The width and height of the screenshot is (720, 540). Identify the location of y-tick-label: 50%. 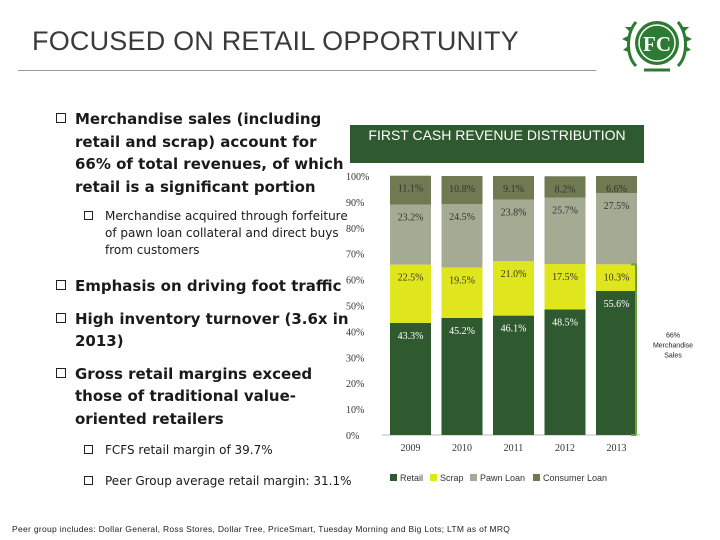
(355, 307).